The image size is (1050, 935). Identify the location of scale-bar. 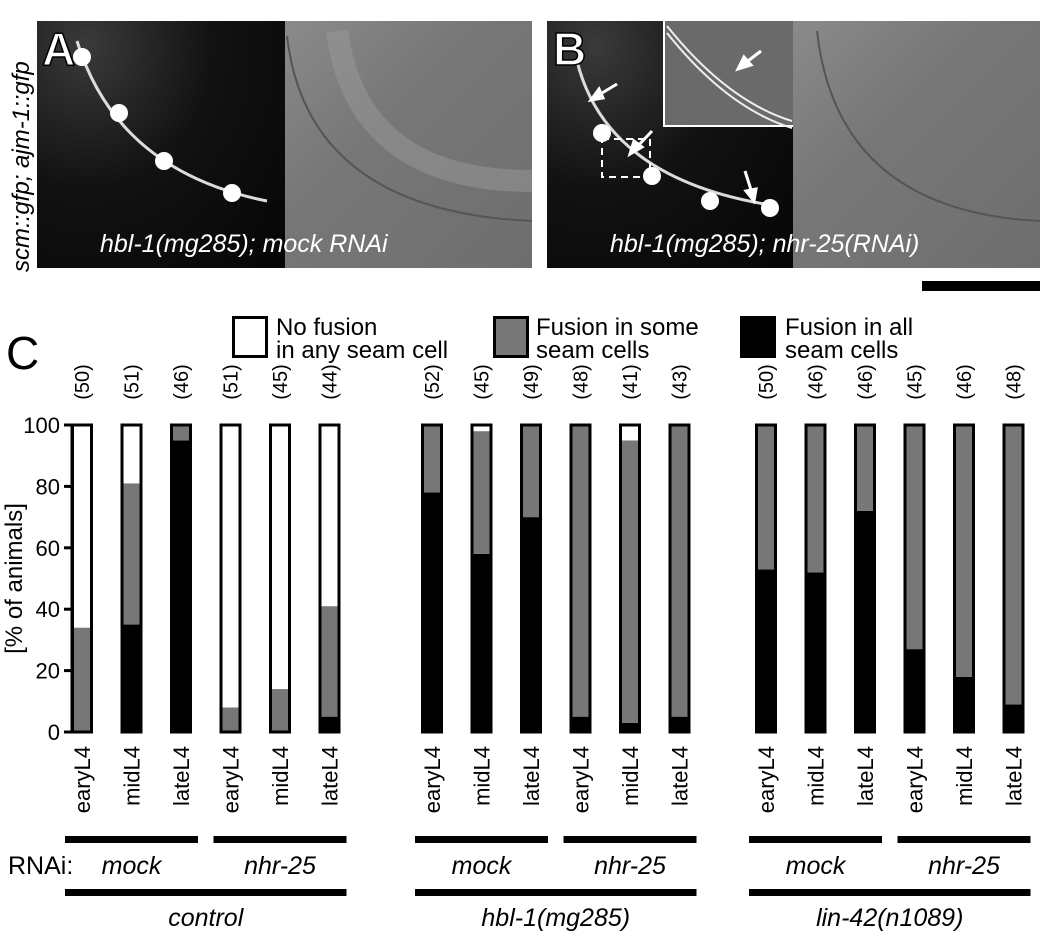
(981, 286).